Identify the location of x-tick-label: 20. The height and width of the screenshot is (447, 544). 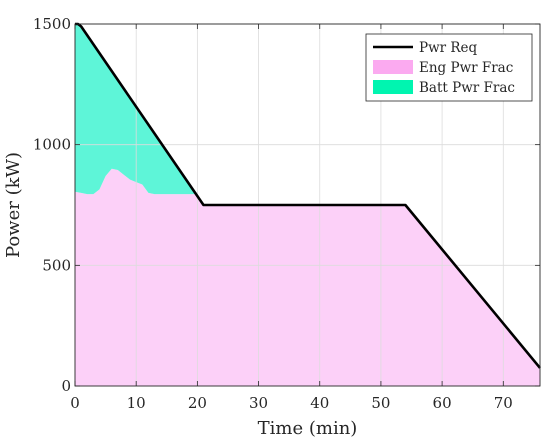
(197, 403).